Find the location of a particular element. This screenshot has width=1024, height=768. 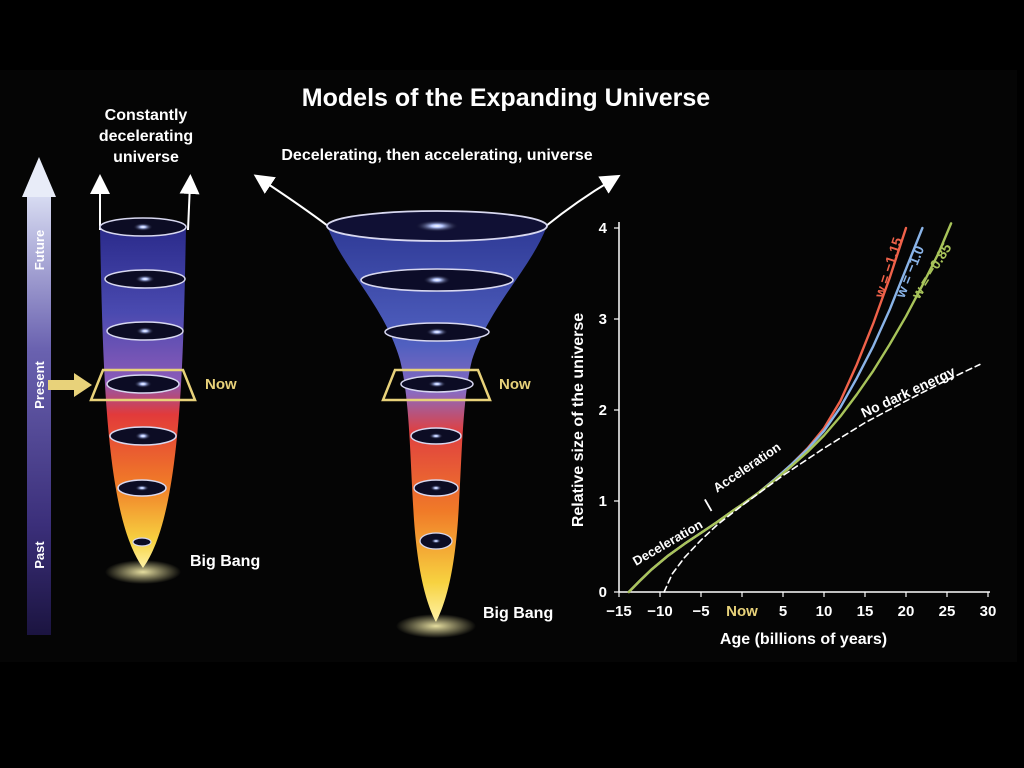

left-now-label: Now is located at coordinates (221, 384).